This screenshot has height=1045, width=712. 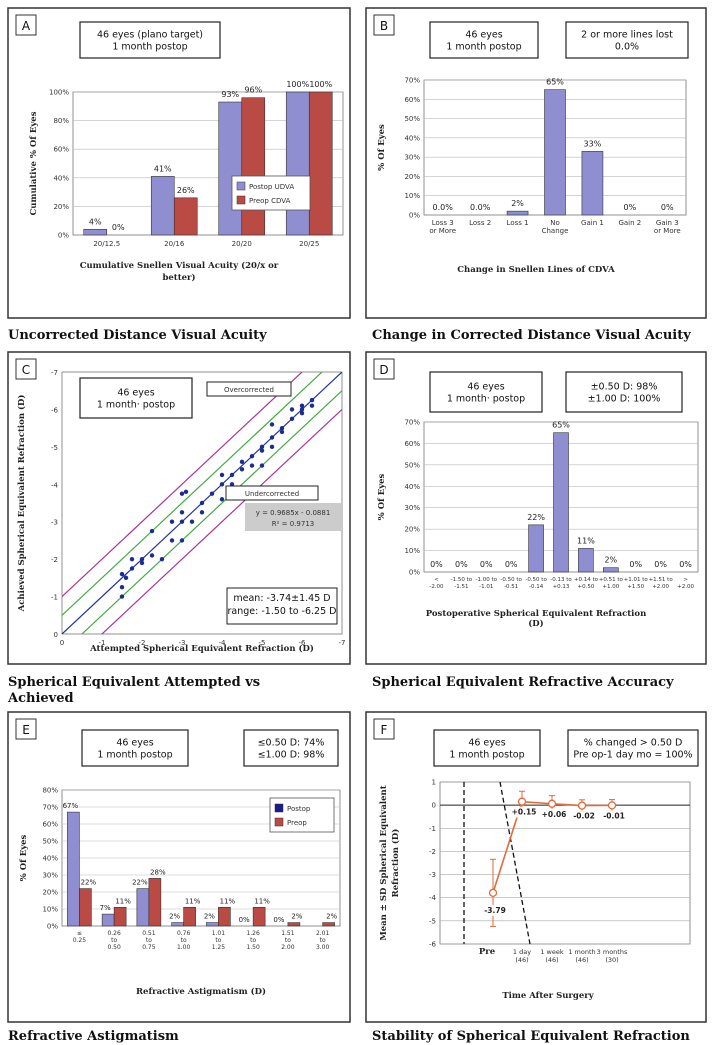 I want to click on f-xtick-1-0: 1 day, so click(x=522, y=952).